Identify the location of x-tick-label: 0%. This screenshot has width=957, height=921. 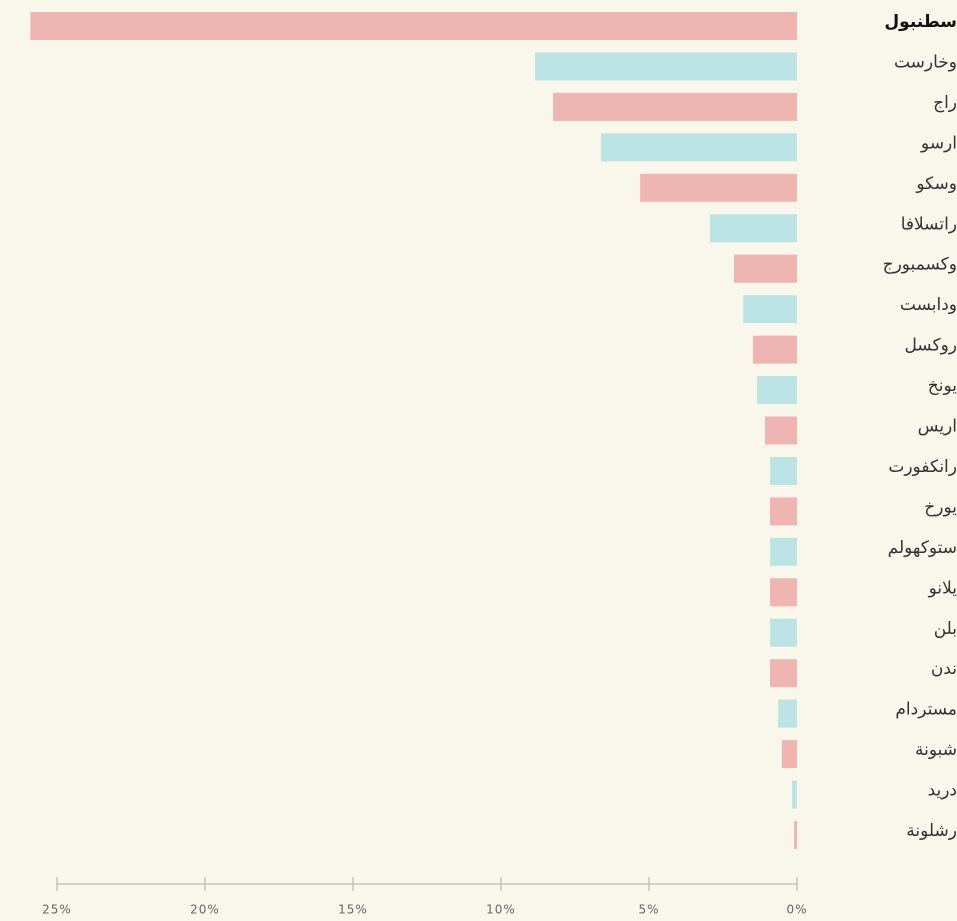
(796, 910).